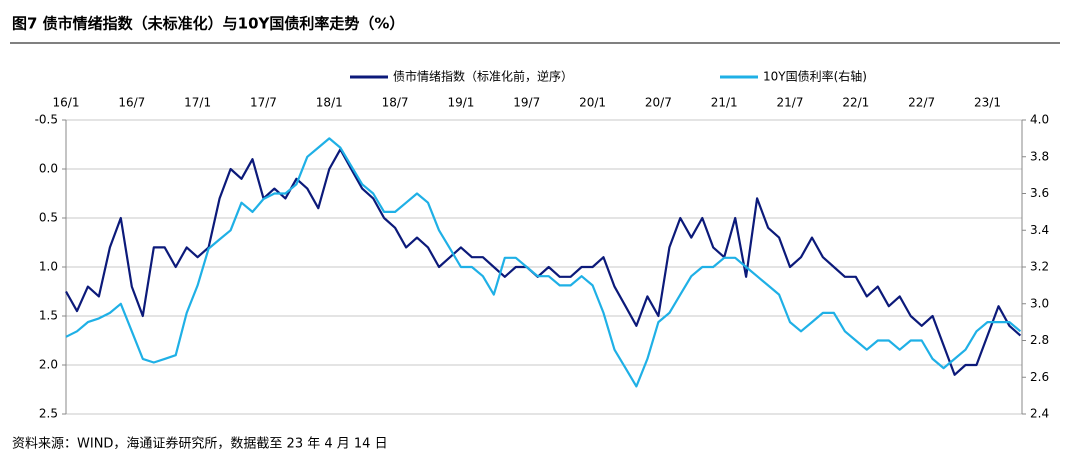  Describe the element at coordinates (48, 365) in the screenshot. I see `y-tick-label: 2.0` at that location.